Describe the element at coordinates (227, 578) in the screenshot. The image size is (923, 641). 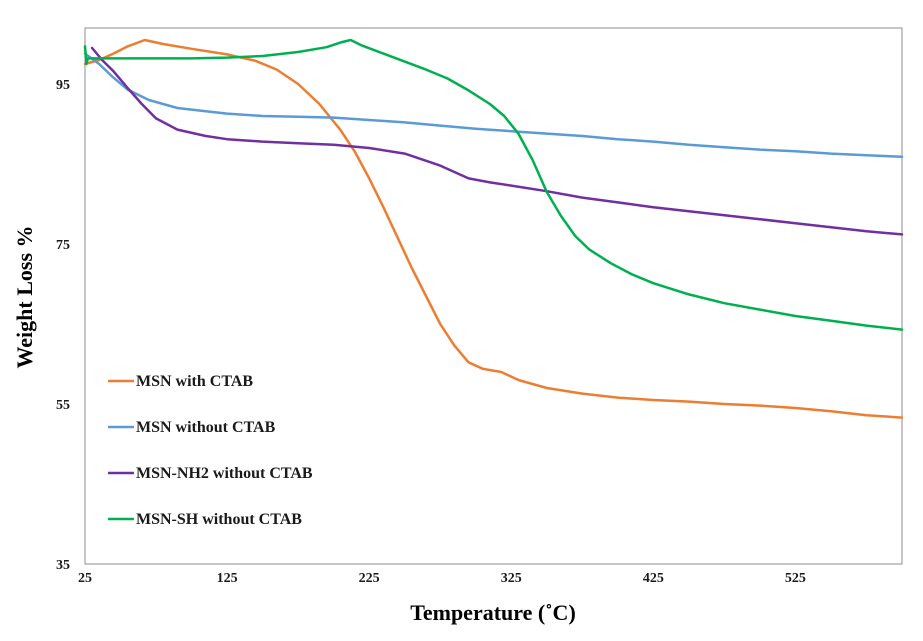
I see `x-tick-label: 125` at that location.